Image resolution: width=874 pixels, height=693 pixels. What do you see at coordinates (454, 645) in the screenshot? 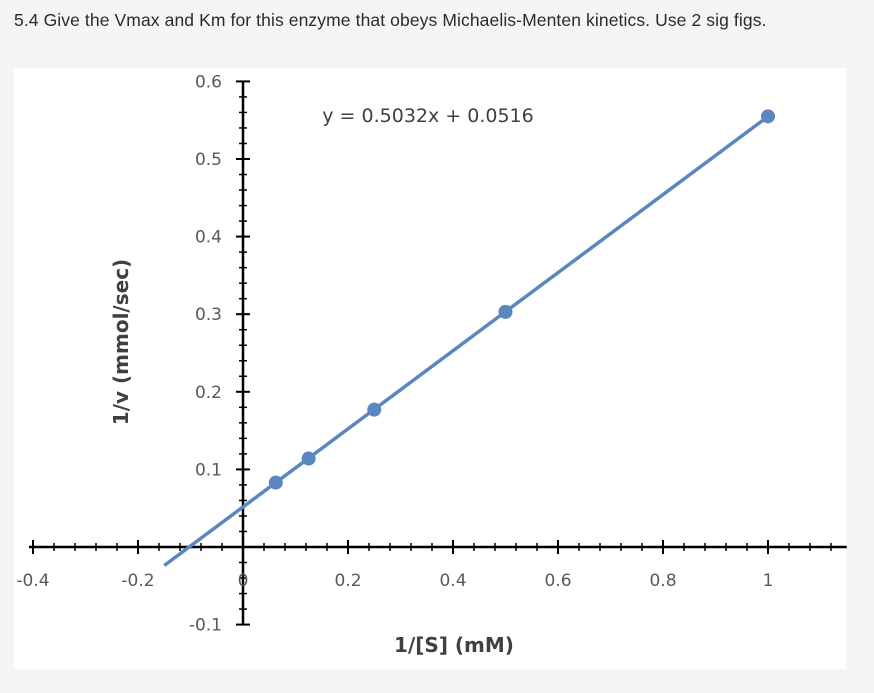
I see `x-axis-label: 1/[S] (mM)` at bounding box center [454, 645].